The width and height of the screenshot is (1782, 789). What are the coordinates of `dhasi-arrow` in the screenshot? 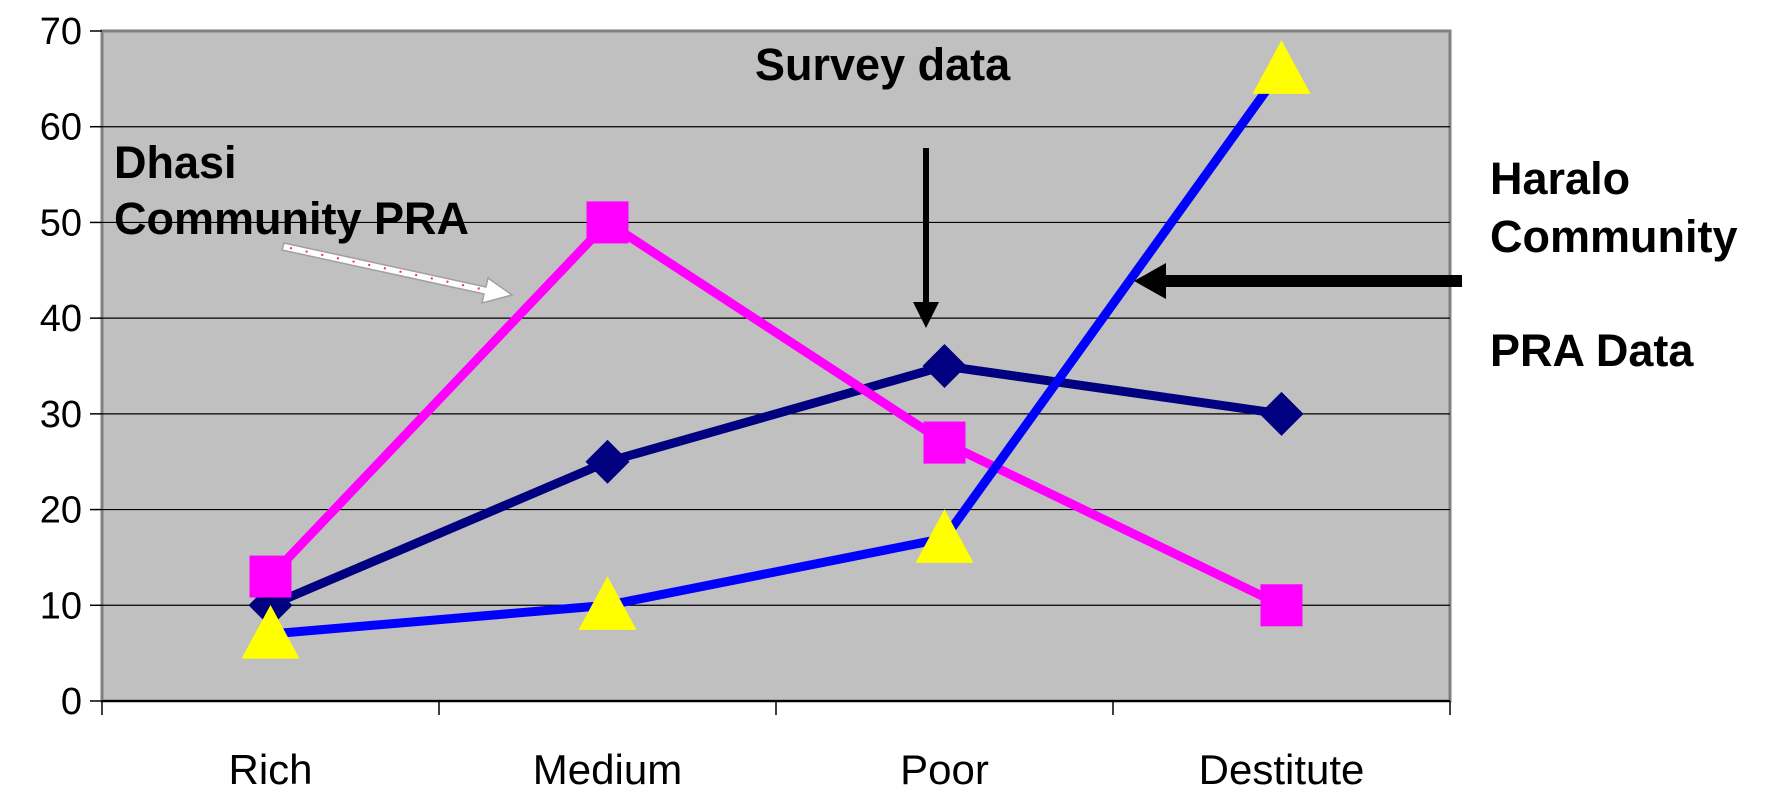 It's located at (397, 273).